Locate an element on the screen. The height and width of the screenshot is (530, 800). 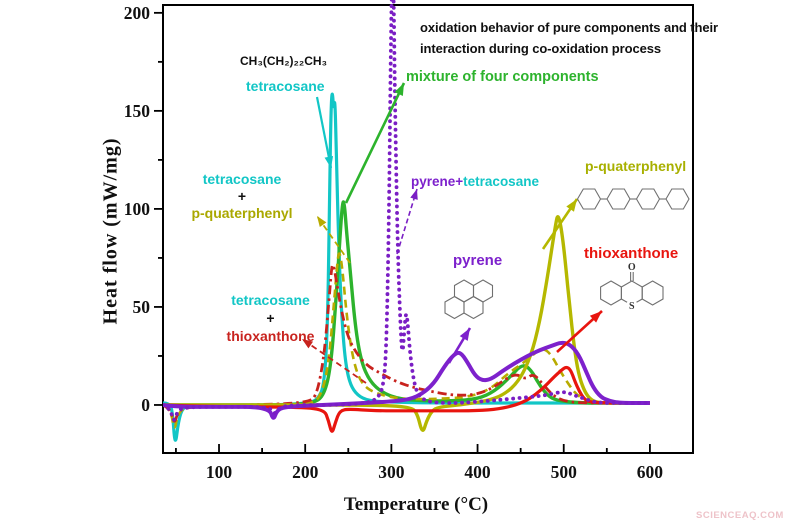
p-quaterphenyl-leader-head is located at coordinates (571, 205).